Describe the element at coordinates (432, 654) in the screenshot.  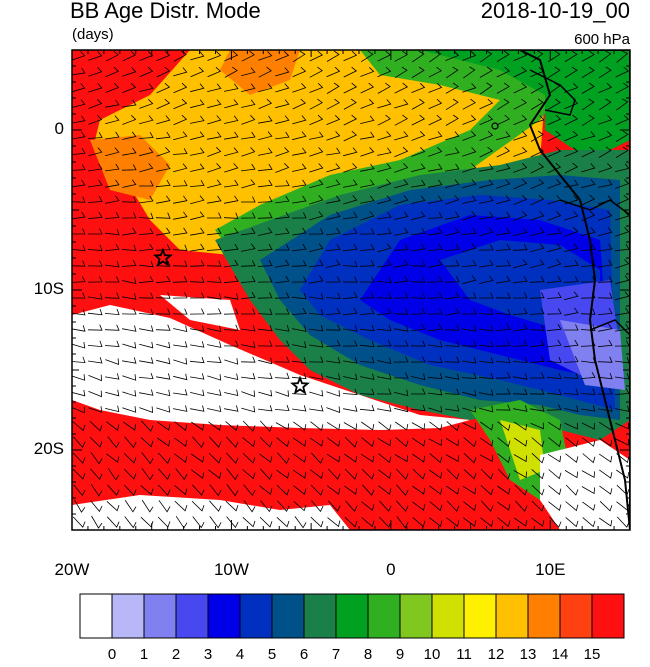
I see `colorbar-label: 10` at that location.